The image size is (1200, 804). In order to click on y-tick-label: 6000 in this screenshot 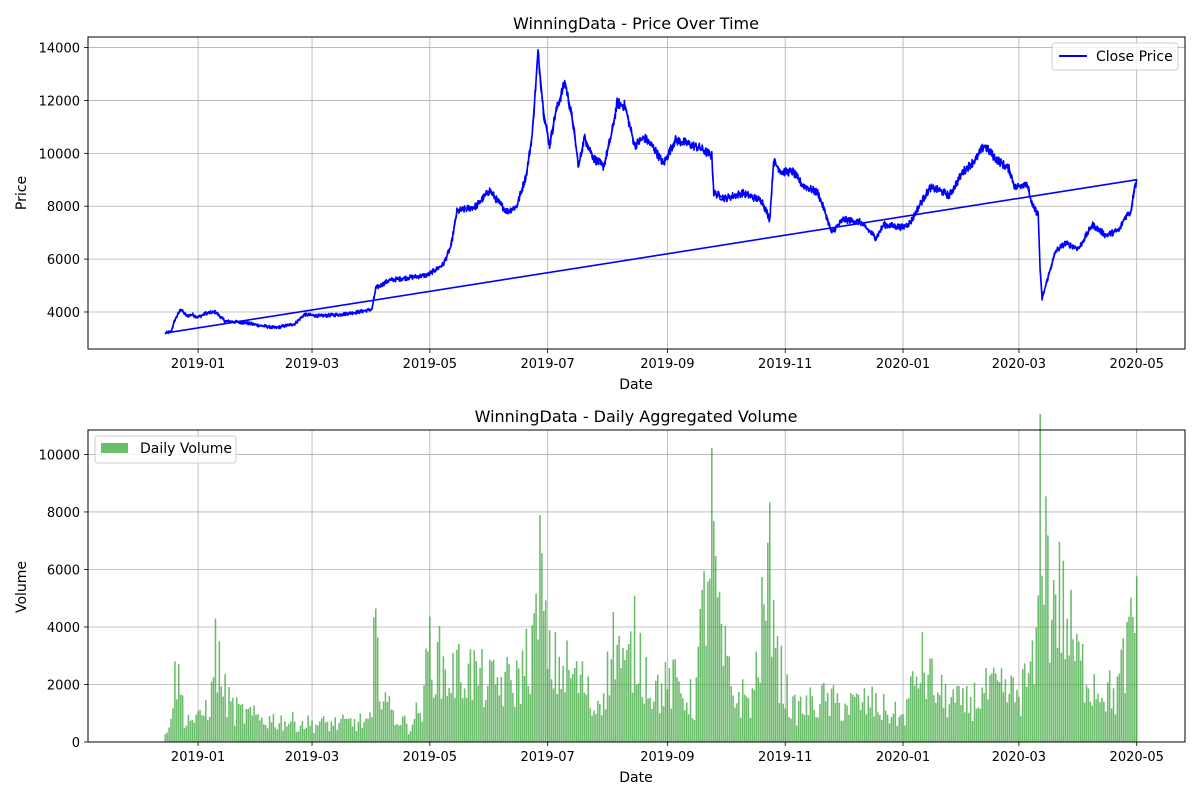, I will do `click(63, 260)`.